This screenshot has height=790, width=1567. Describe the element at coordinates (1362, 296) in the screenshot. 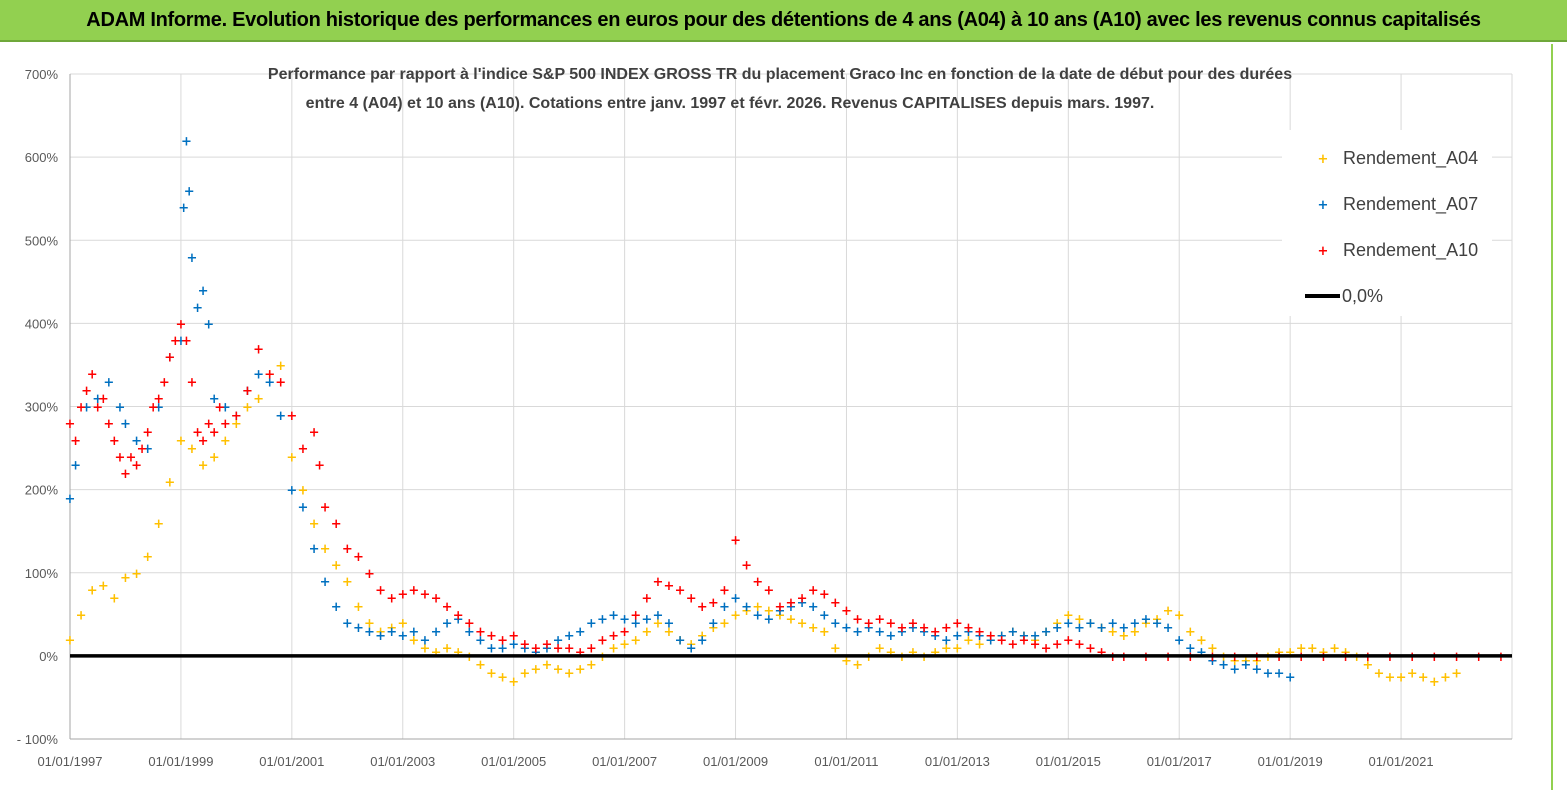

I see `legend-entry-label: 0,0%` at that location.